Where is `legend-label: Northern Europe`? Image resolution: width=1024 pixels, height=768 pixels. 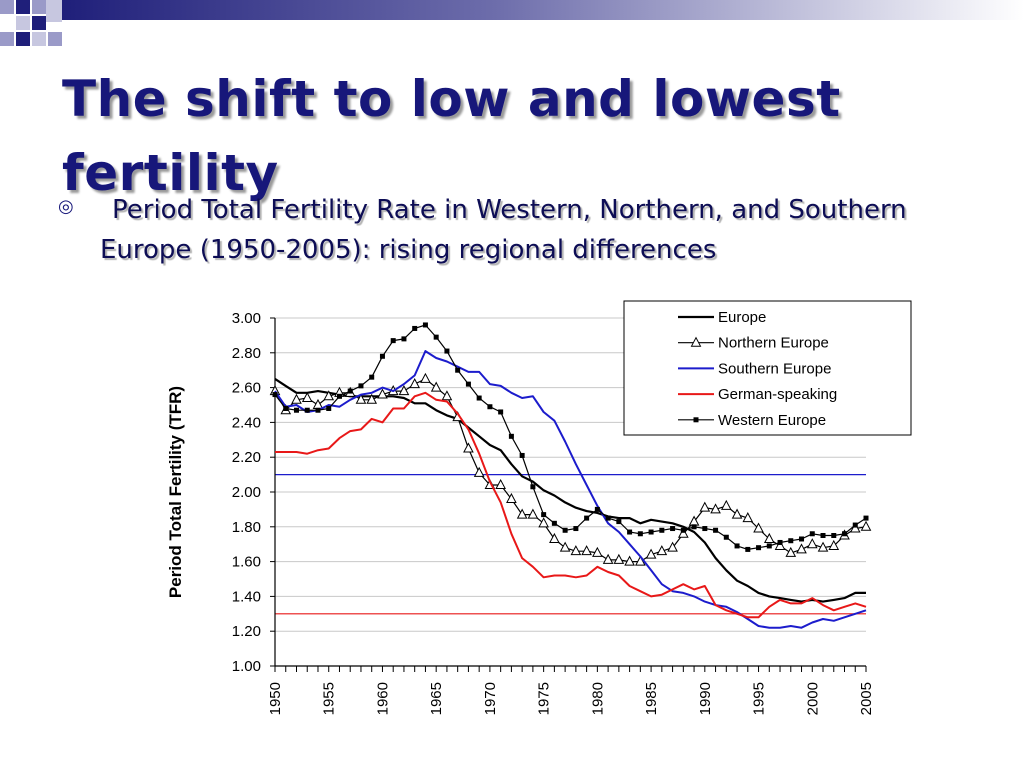 legend-label: Northern Europe is located at coordinates (773, 343).